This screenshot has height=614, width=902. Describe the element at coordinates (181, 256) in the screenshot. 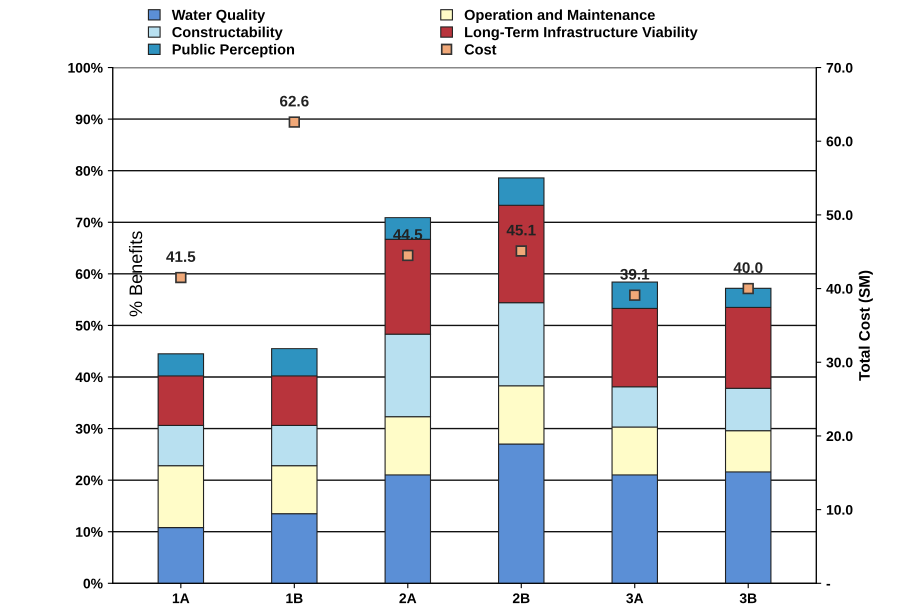

I see `data-label: 41.5` at that location.